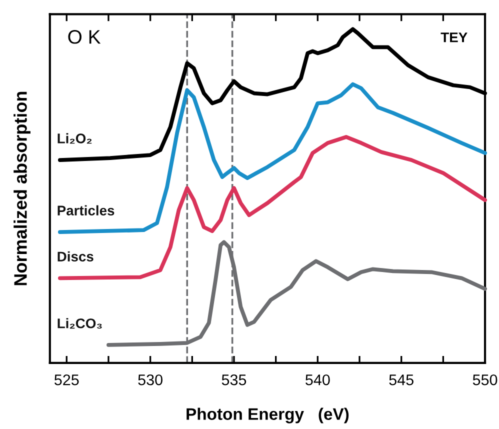 This screenshot has width=499, height=429. What do you see at coordinates (485, 380) in the screenshot?
I see `x-tick-label: 550` at bounding box center [485, 380].